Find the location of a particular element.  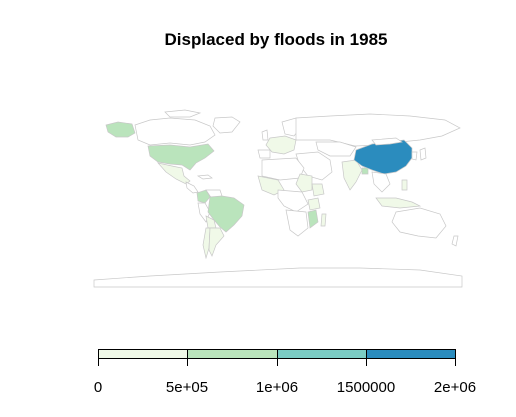

region-kazakhstan is located at coordinates (336, 149).